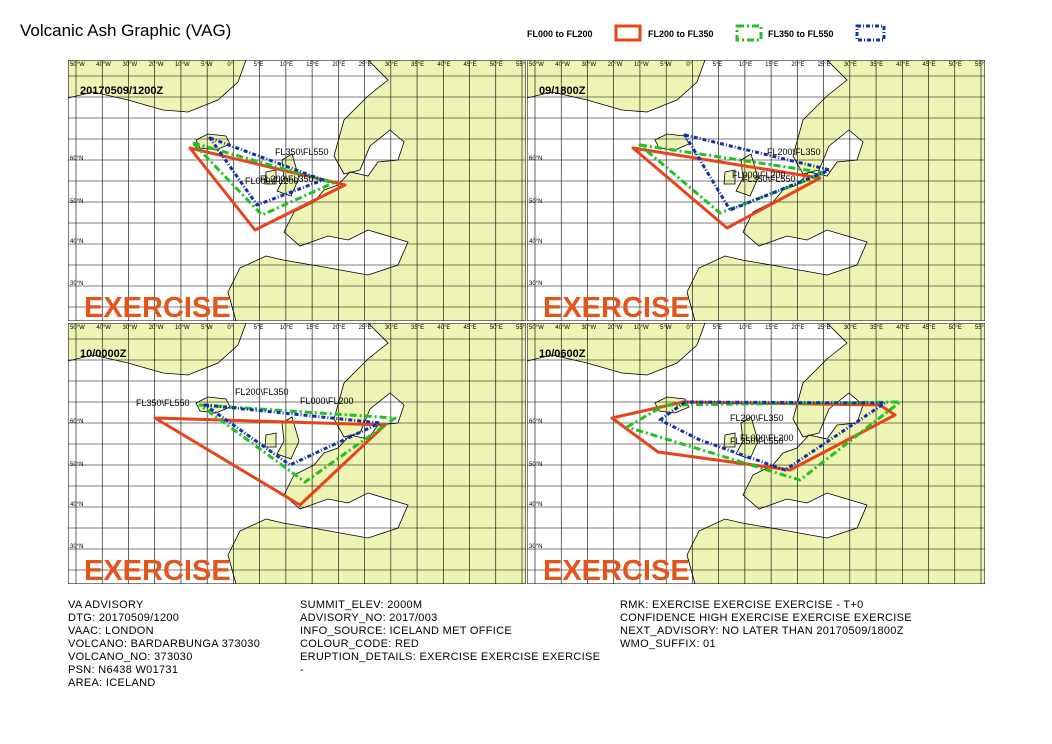 The image size is (1052, 744). Describe the element at coordinates (106, 605) in the screenshot. I see `advisory-line: VA ADVISORY` at that location.